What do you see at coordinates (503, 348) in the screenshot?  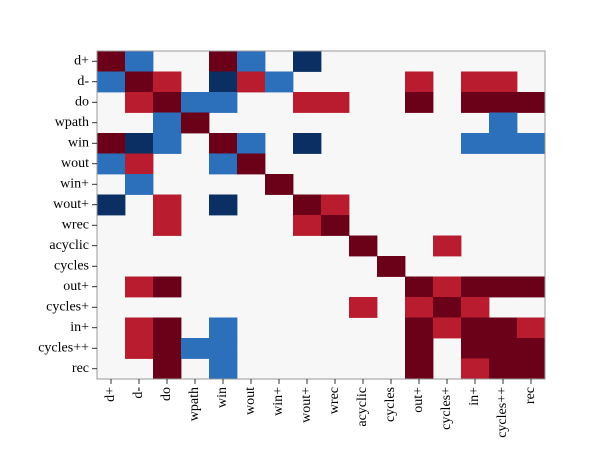 I see `heatmap-cell-cycles++-cycles++` at bounding box center [503, 348].